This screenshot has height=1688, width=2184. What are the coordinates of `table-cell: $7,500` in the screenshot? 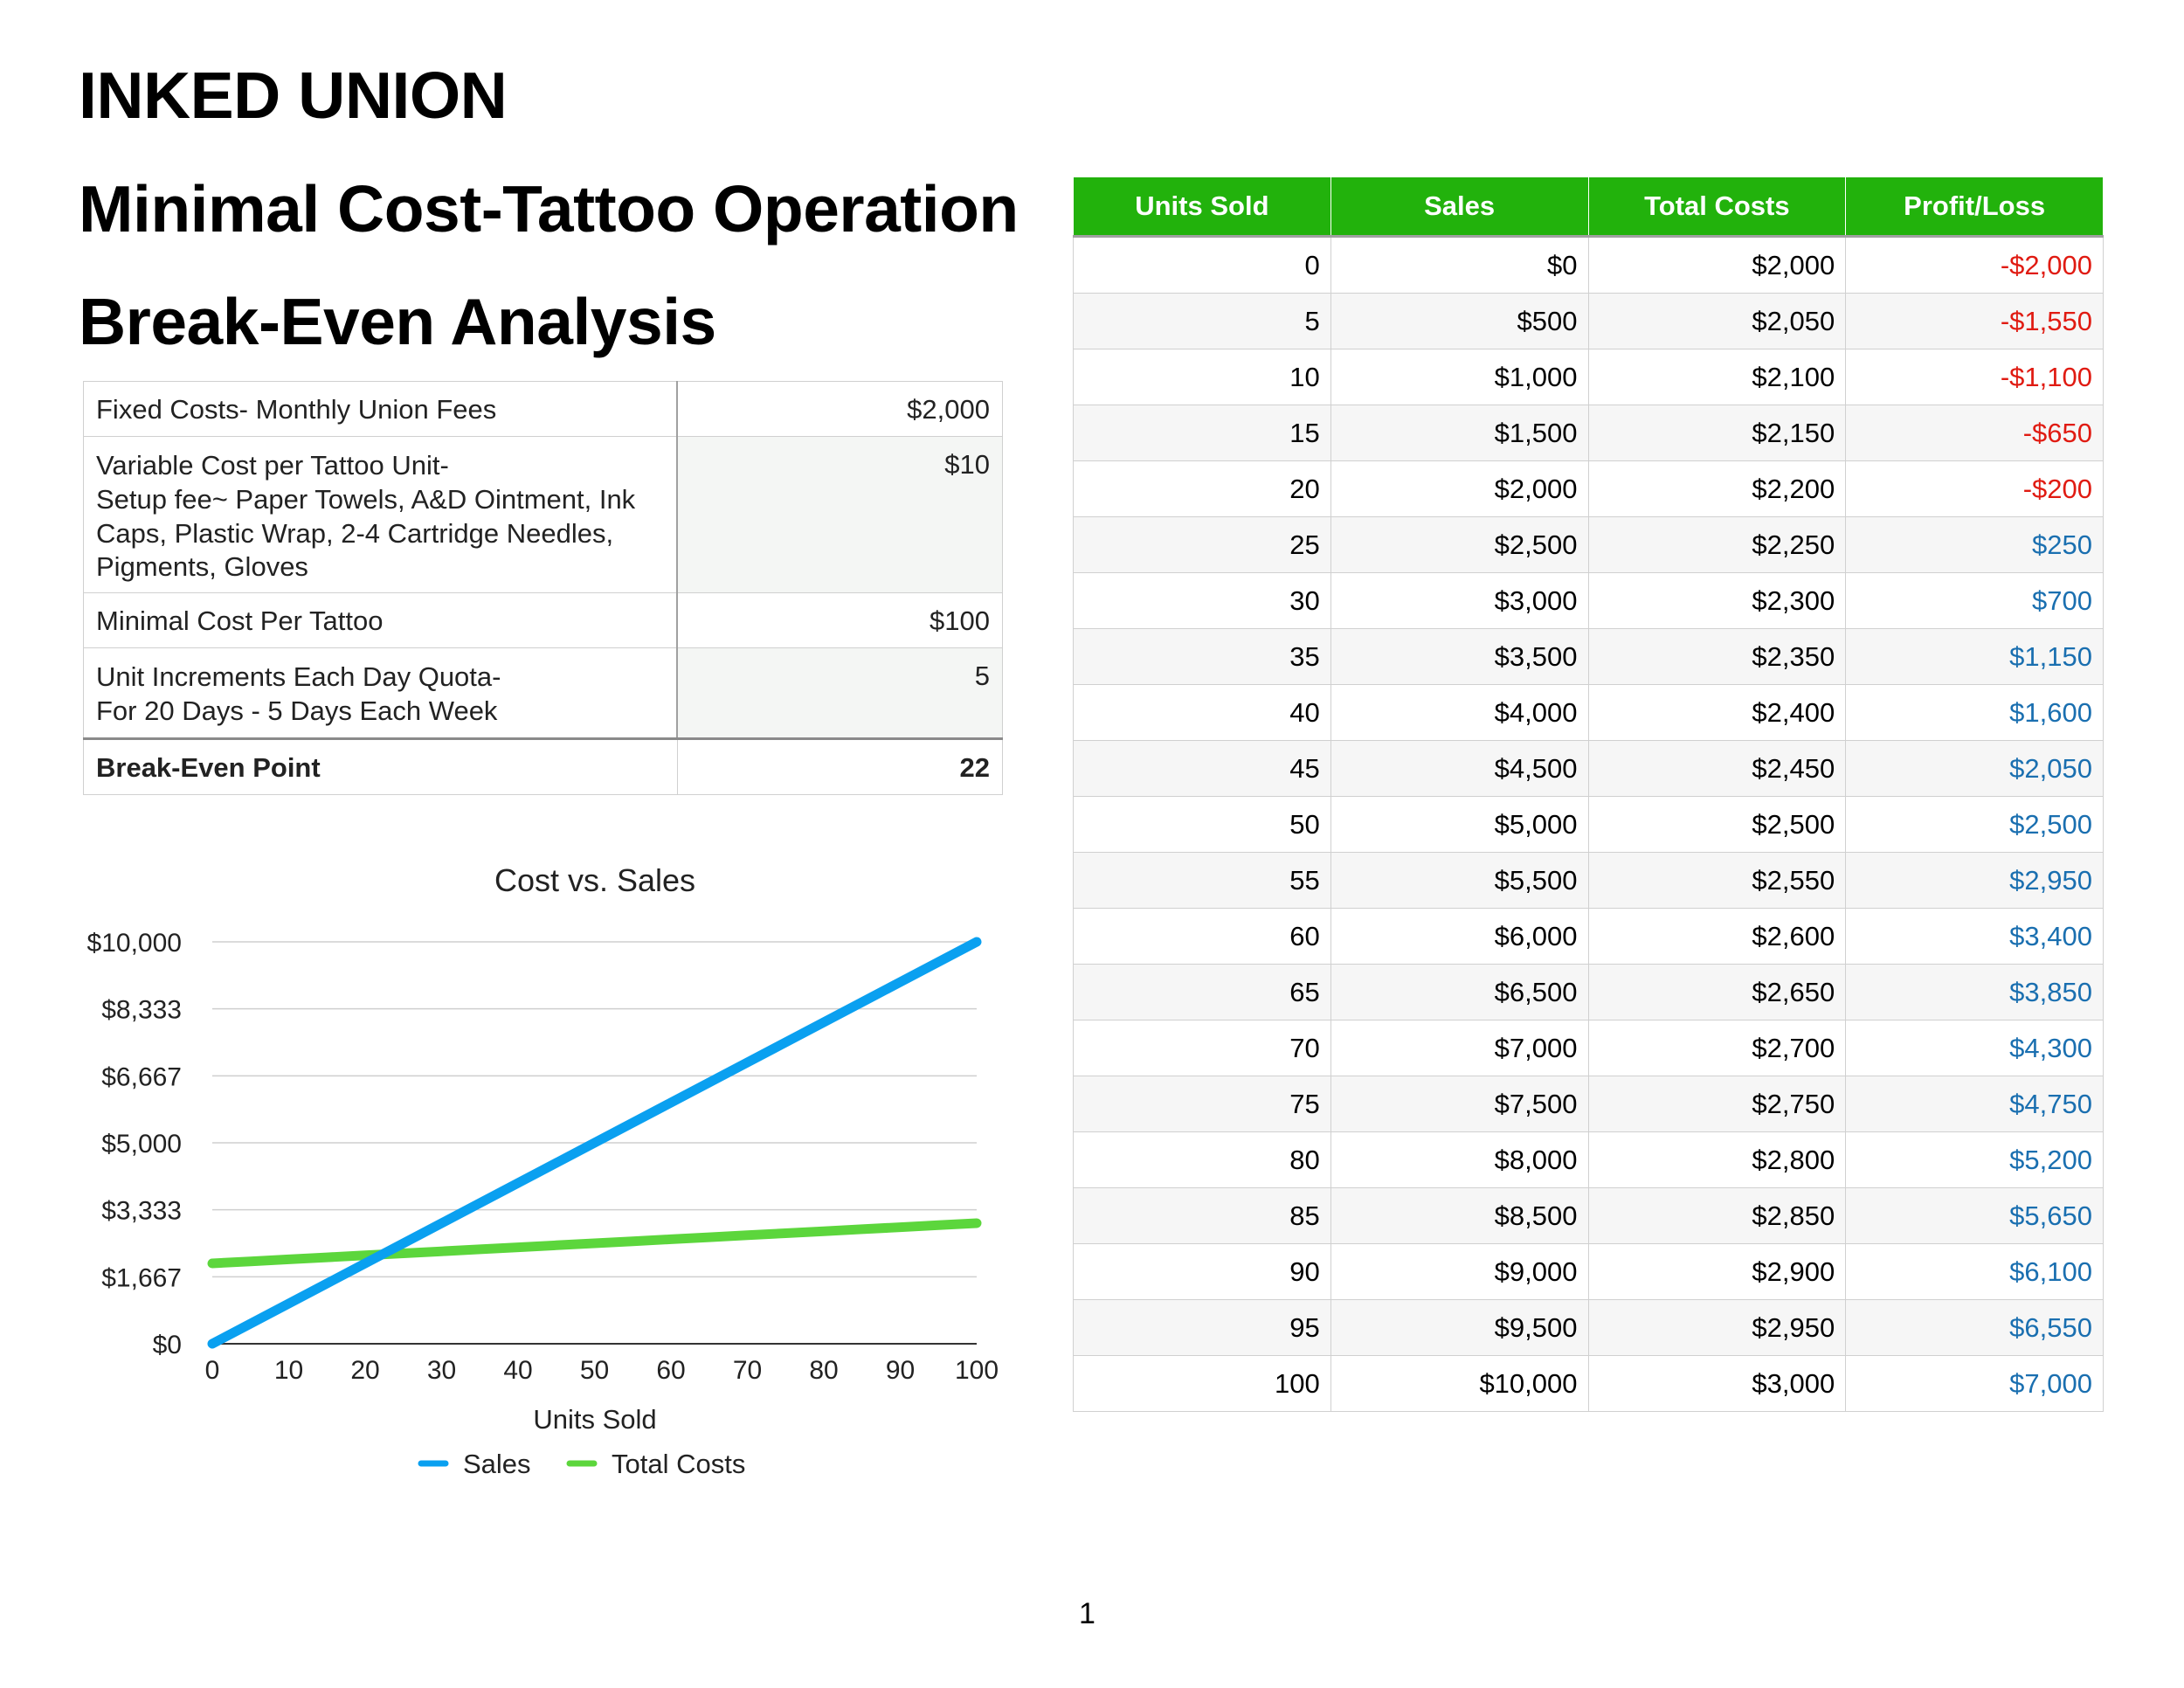 It's located at (1459, 1104).